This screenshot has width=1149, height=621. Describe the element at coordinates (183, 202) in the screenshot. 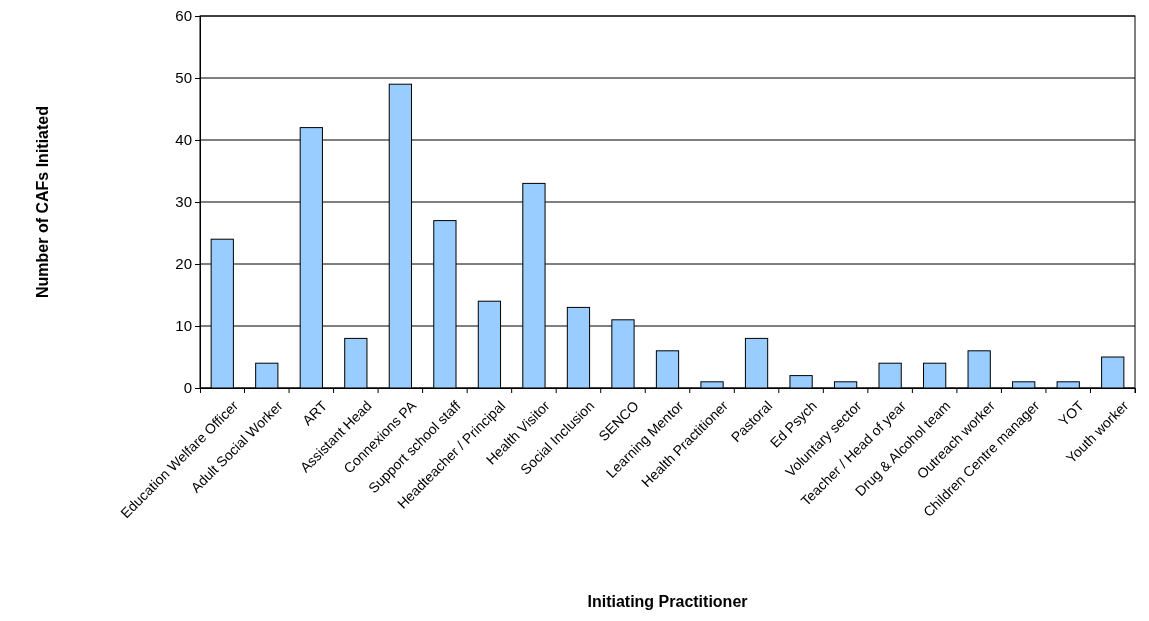

I see `y-tick-label: 30` at that location.